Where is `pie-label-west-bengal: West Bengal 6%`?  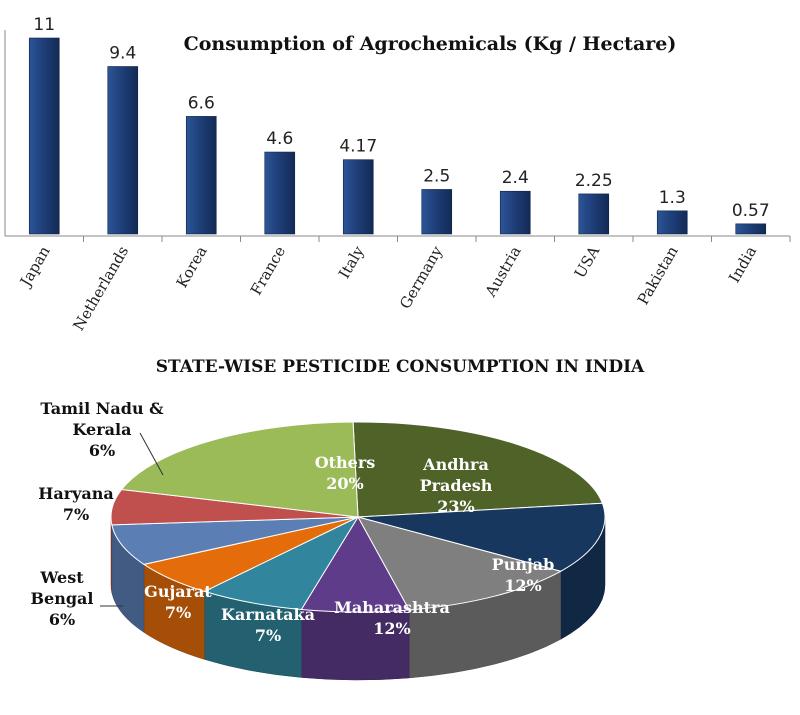 pie-label-west-bengal: West Bengal 6% is located at coordinates (62, 598).